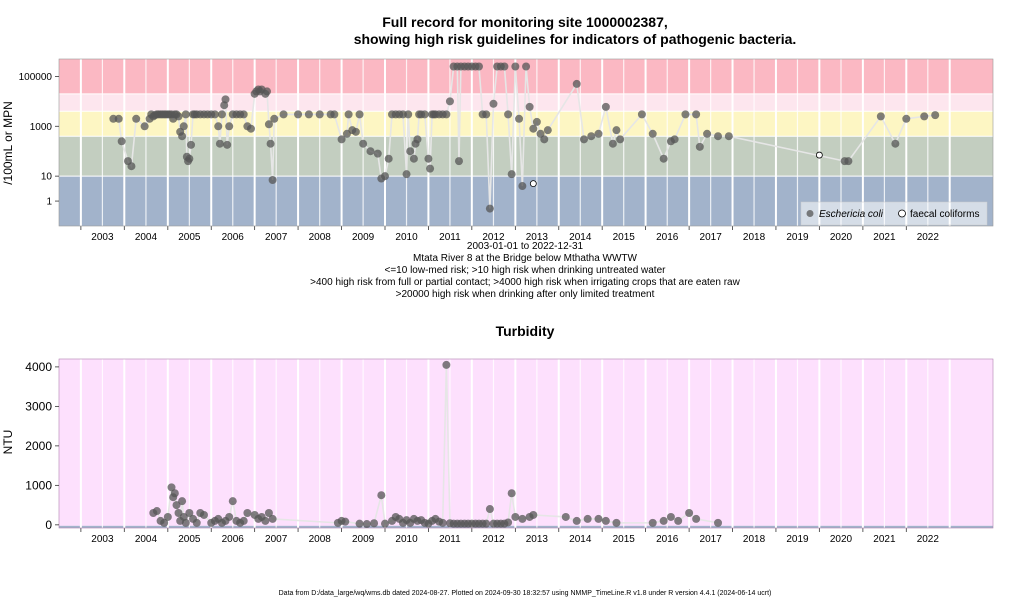  Describe the element at coordinates (624, 237) in the screenshot. I see `x-tick-label: 2015` at that location.